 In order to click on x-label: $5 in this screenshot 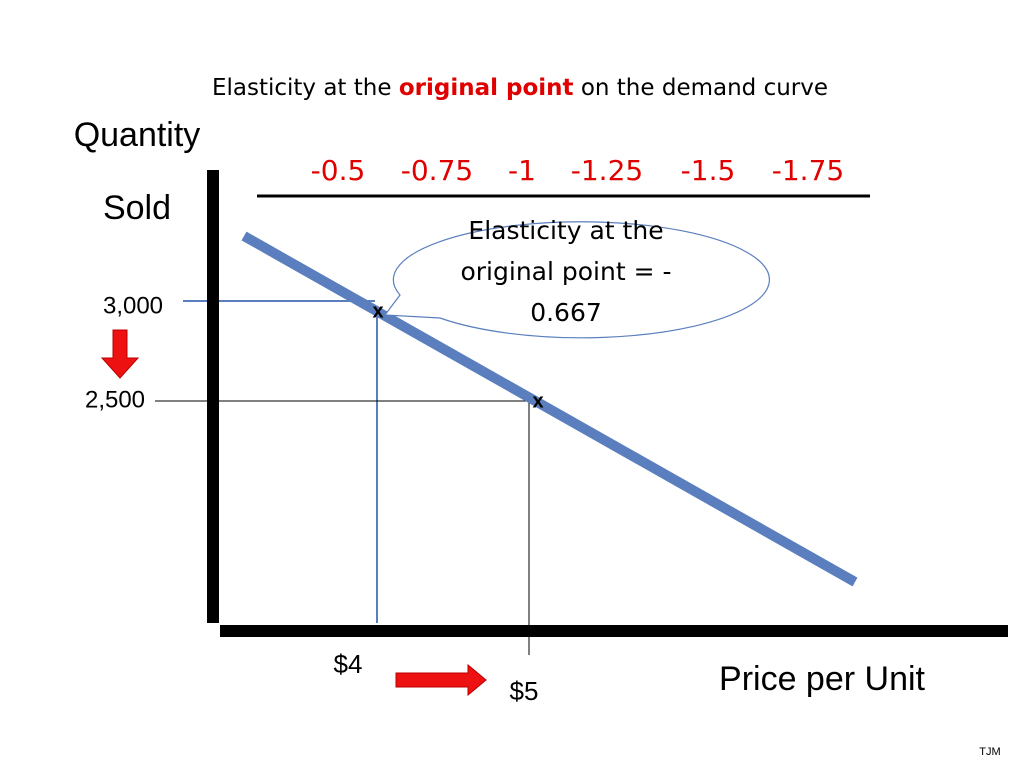, I will do `click(524, 691)`.